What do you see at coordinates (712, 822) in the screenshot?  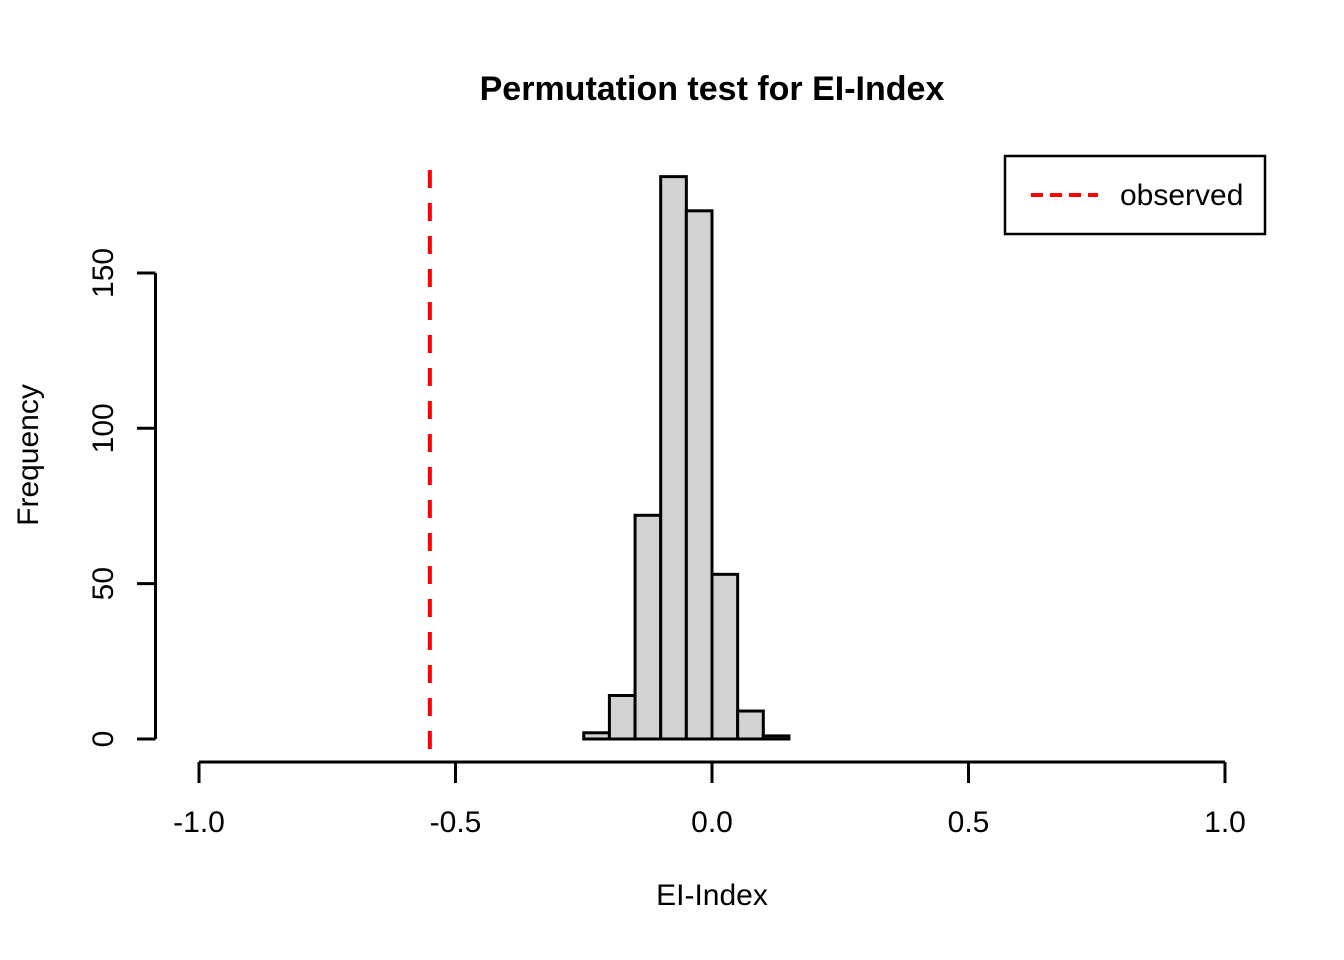 I see `x-tick-label: 0.0` at bounding box center [712, 822].